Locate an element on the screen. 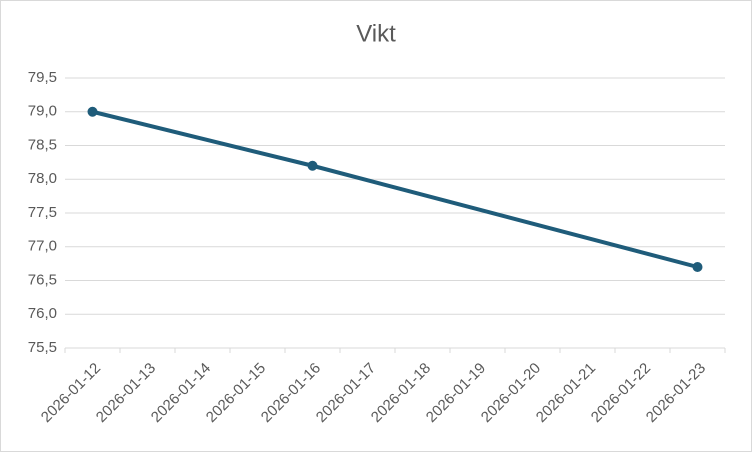  y-tick-label: 78,0 is located at coordinates (42, 178).